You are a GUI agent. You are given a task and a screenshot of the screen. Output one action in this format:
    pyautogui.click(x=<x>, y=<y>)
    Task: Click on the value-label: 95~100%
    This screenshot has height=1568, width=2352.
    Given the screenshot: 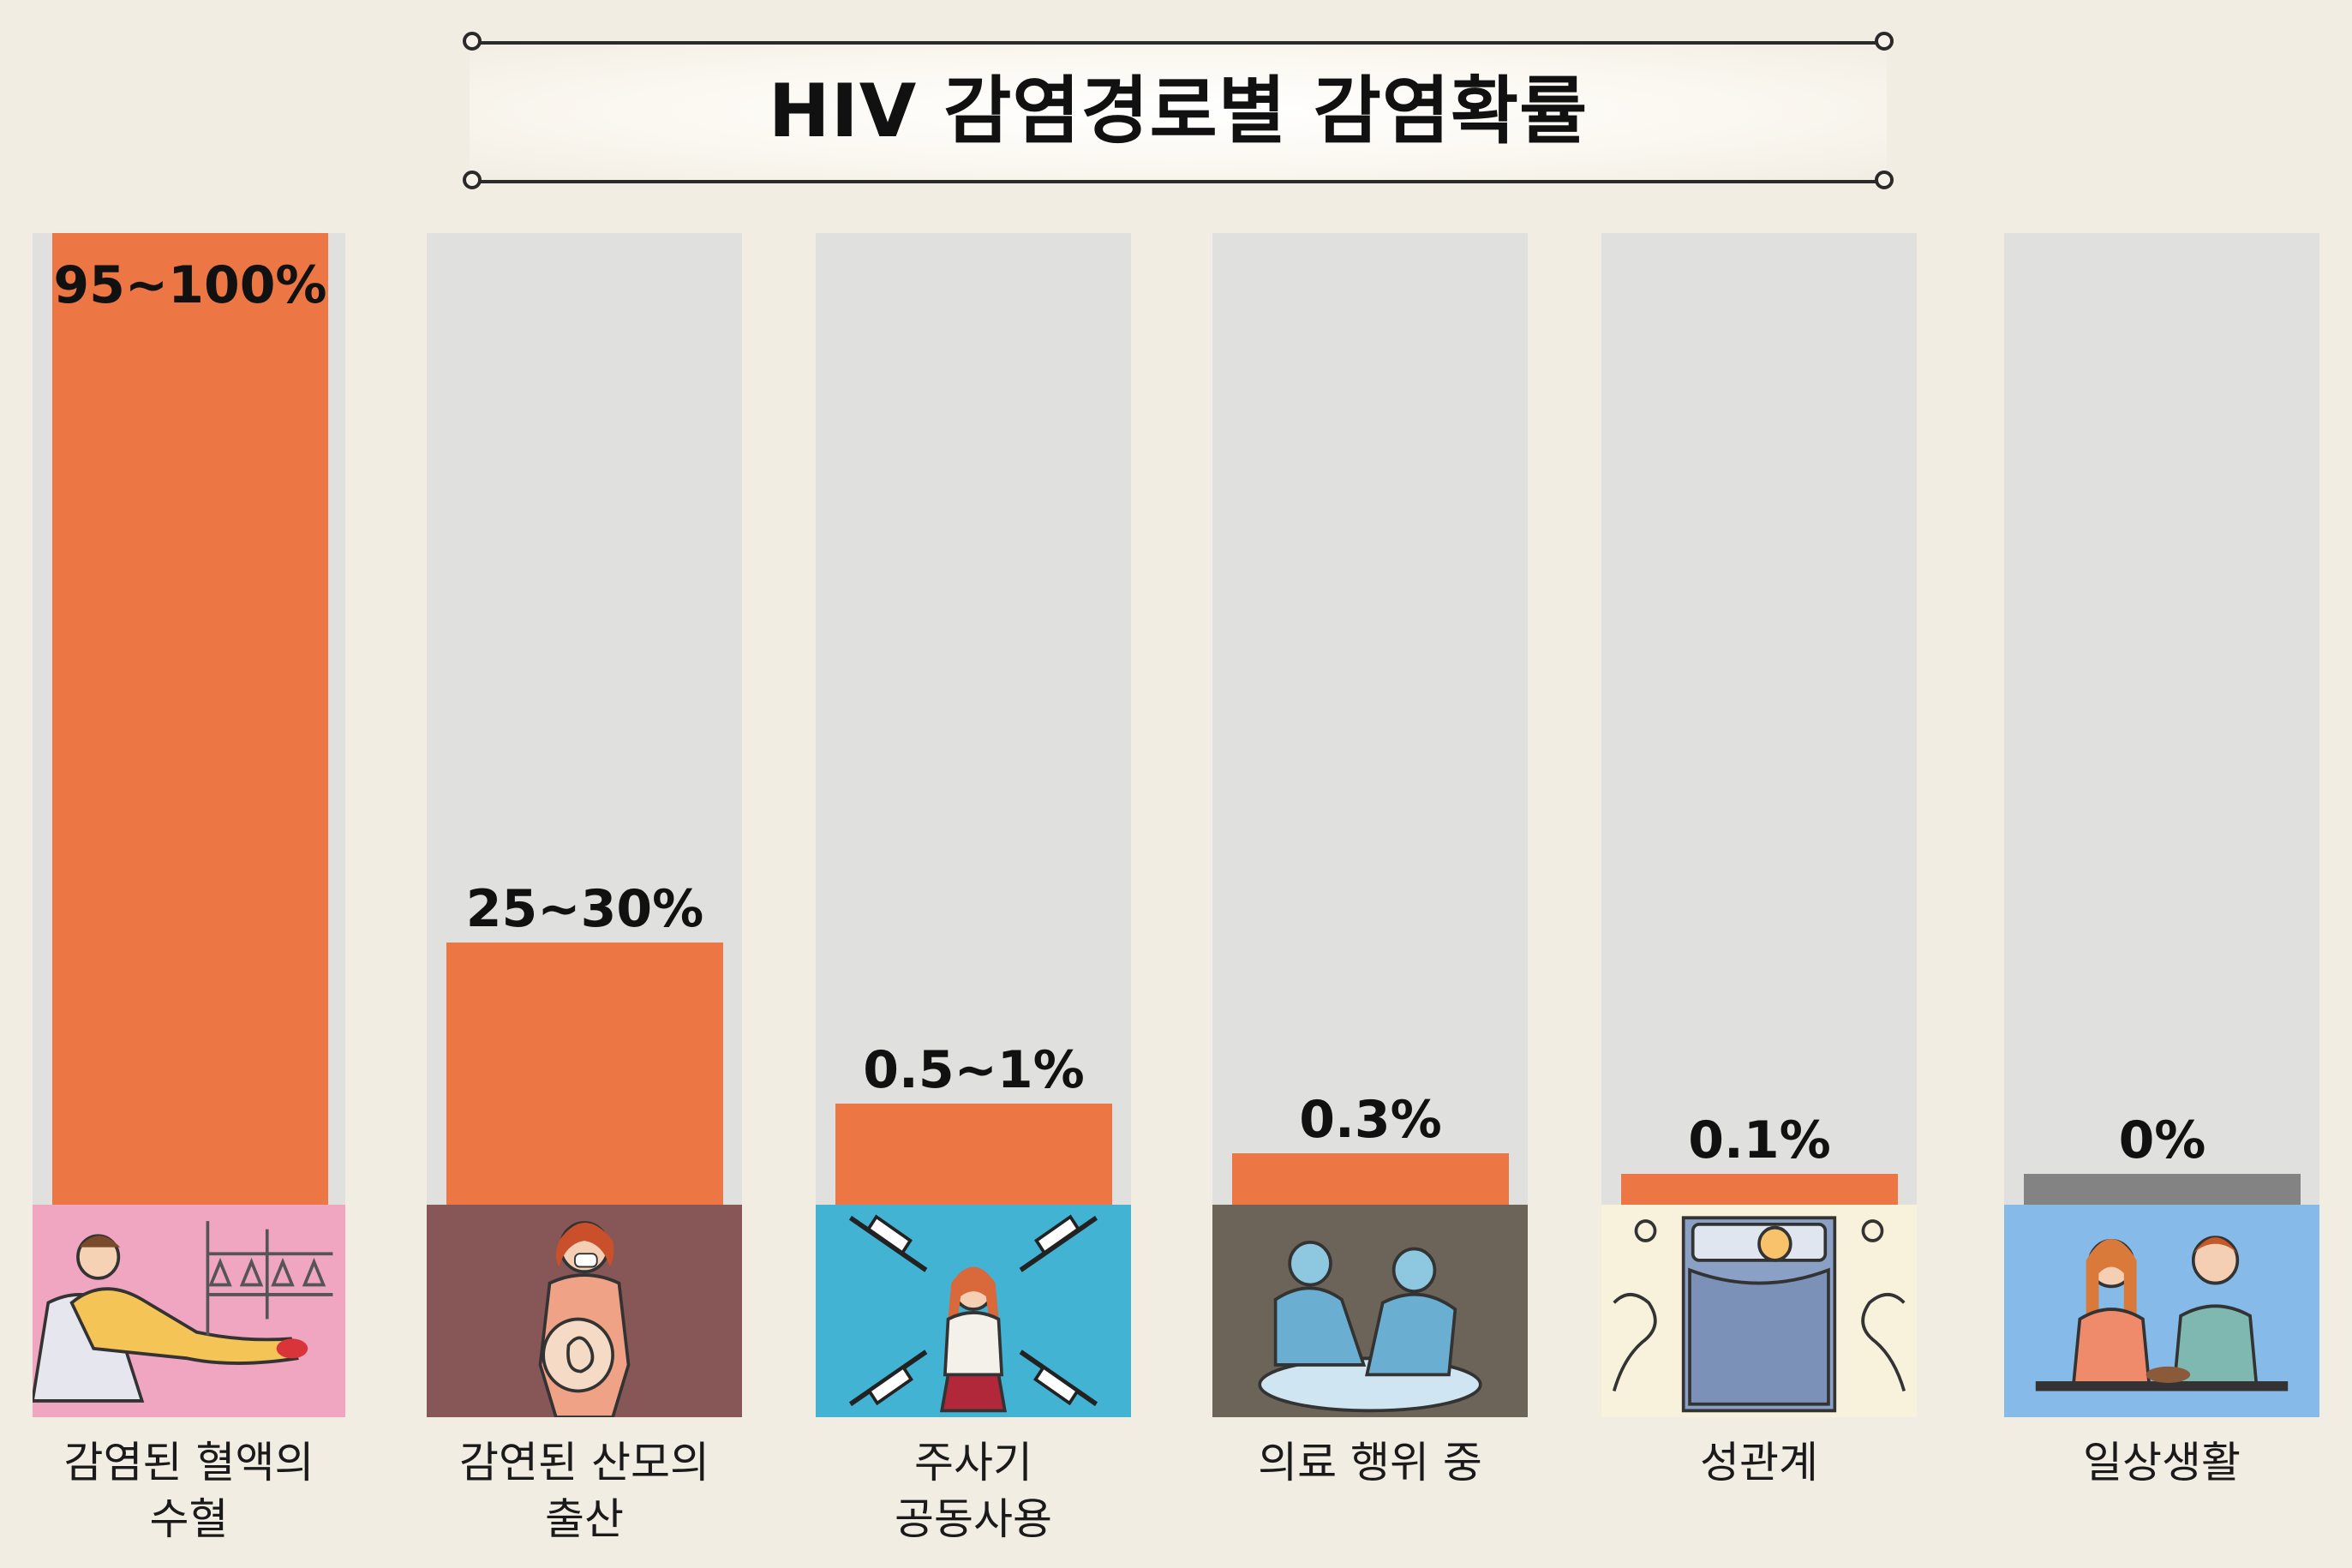 What is the action you would take?
    pyautogui.click(x=190, y=285)
    